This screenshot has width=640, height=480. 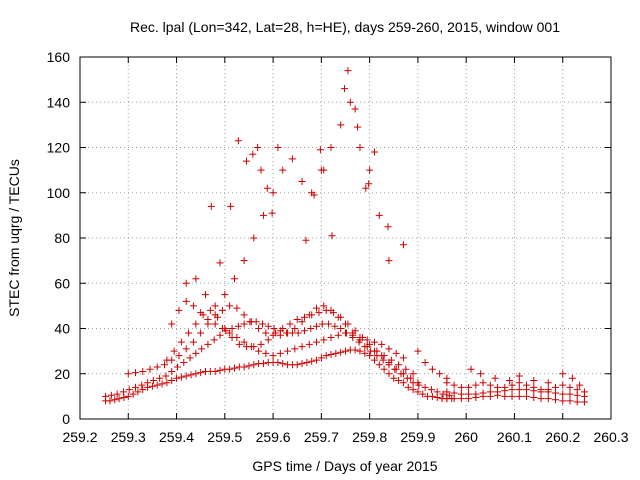 I want to click on x-tick-label: 259.9, so click(x=417, y=437).